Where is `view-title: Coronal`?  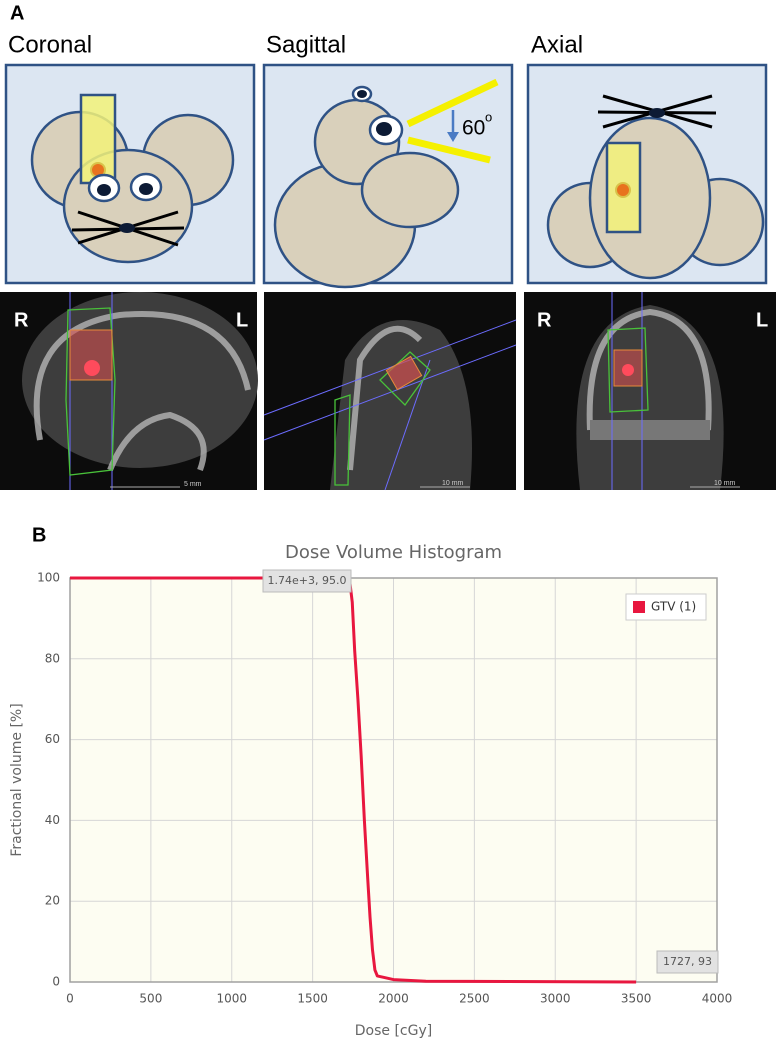
view-title: Coronal is located at coordinates (50, 44).